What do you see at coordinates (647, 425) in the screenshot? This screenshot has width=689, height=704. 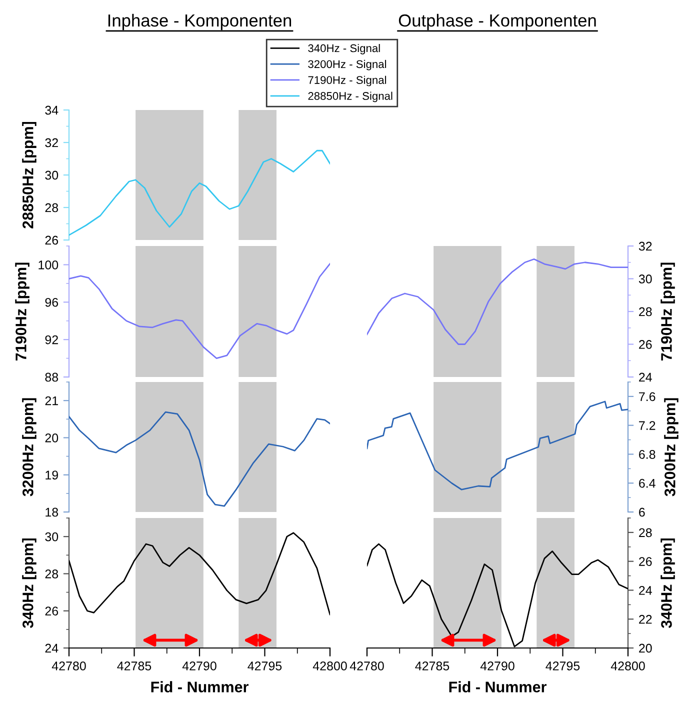 I see `y2-tick-label: 7.2` at bounding box center [647, 425].